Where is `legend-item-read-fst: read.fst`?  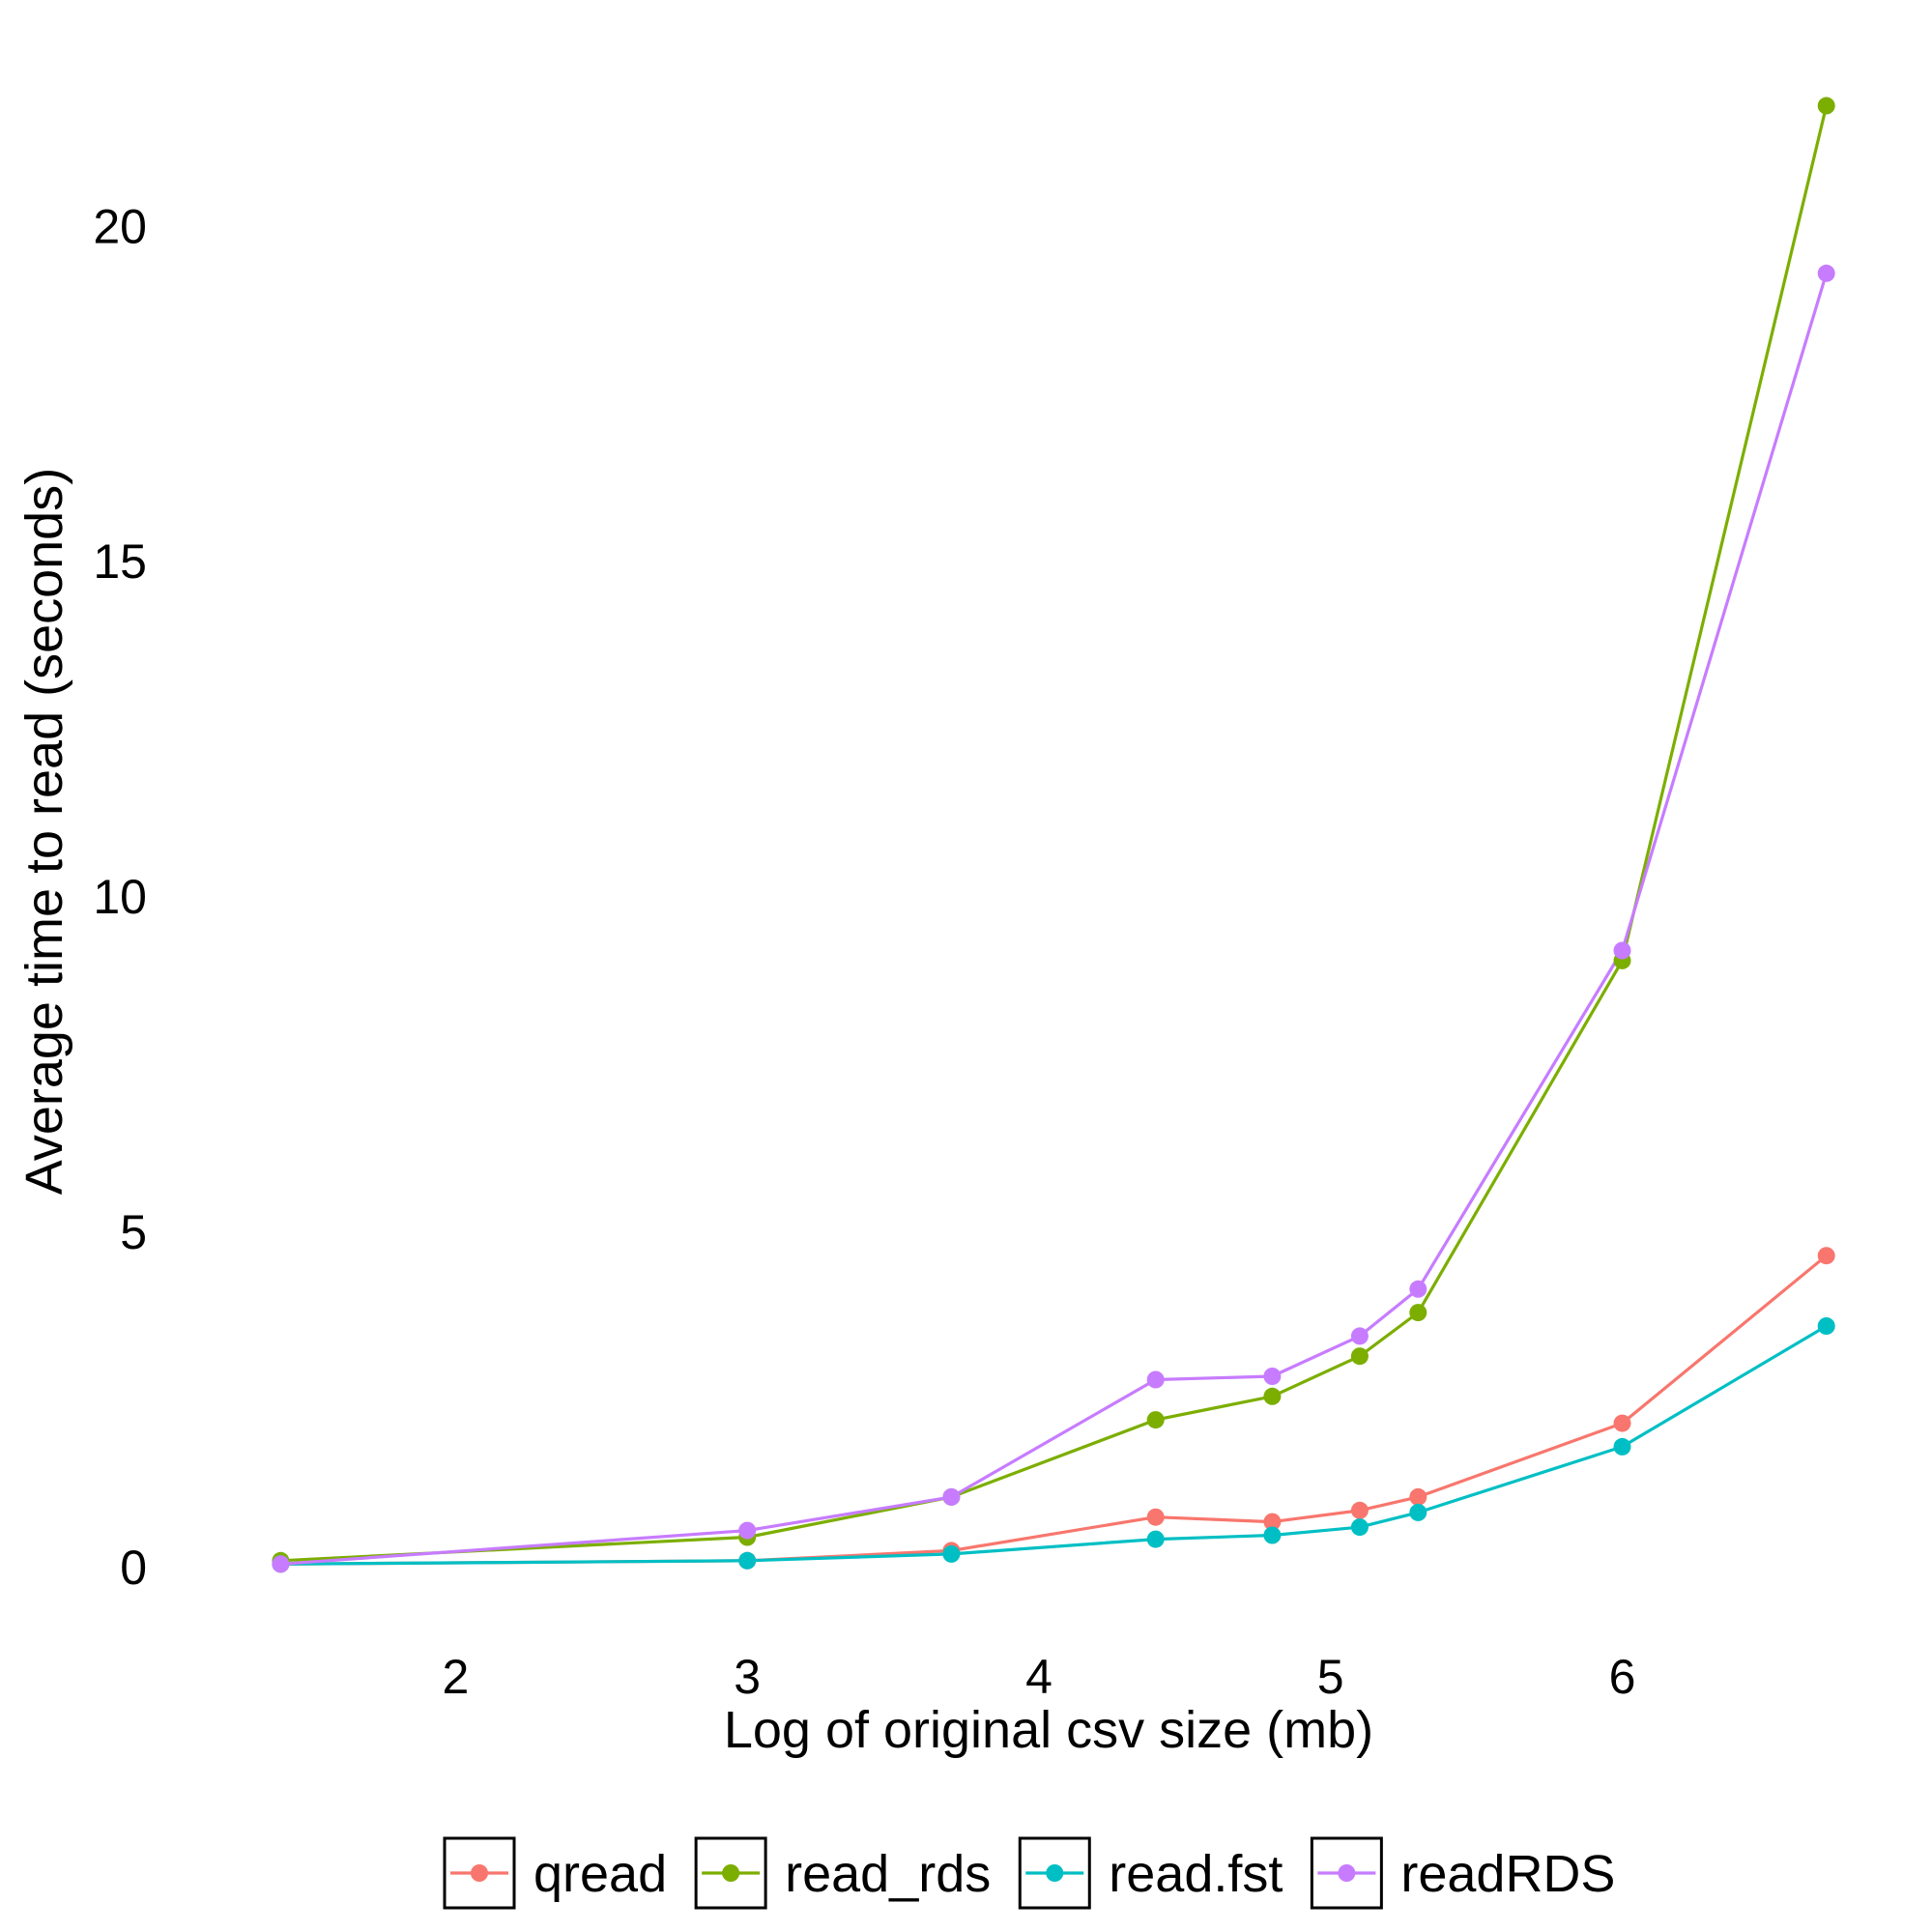 legend-item-read-fst: read.fst is located at coordinates (1150, 1873).